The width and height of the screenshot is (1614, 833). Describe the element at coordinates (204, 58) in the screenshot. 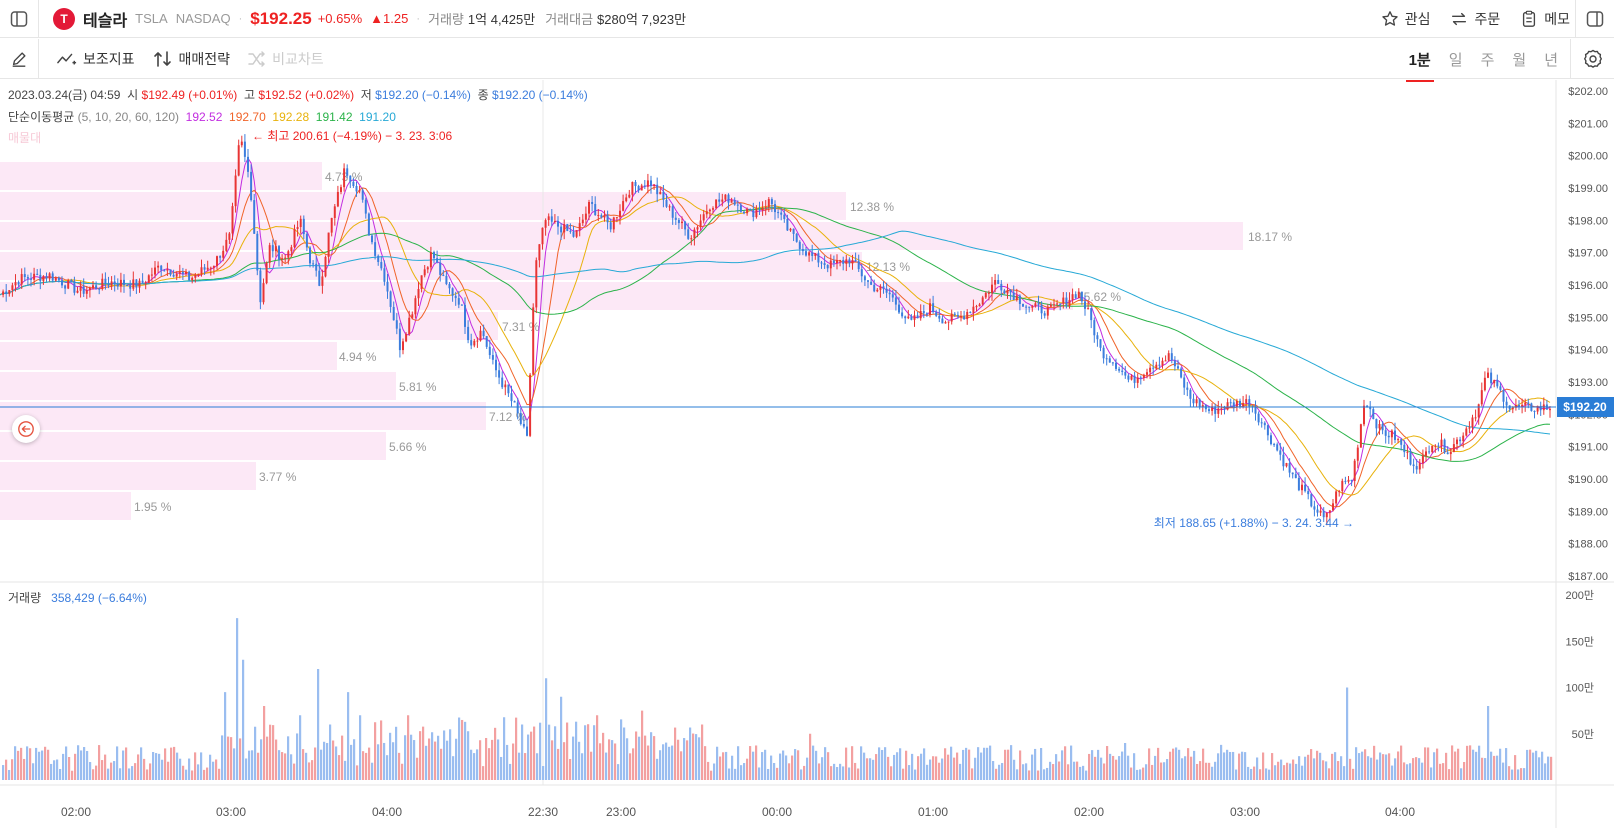

I see `strategy-label: 매매전략` at that location.